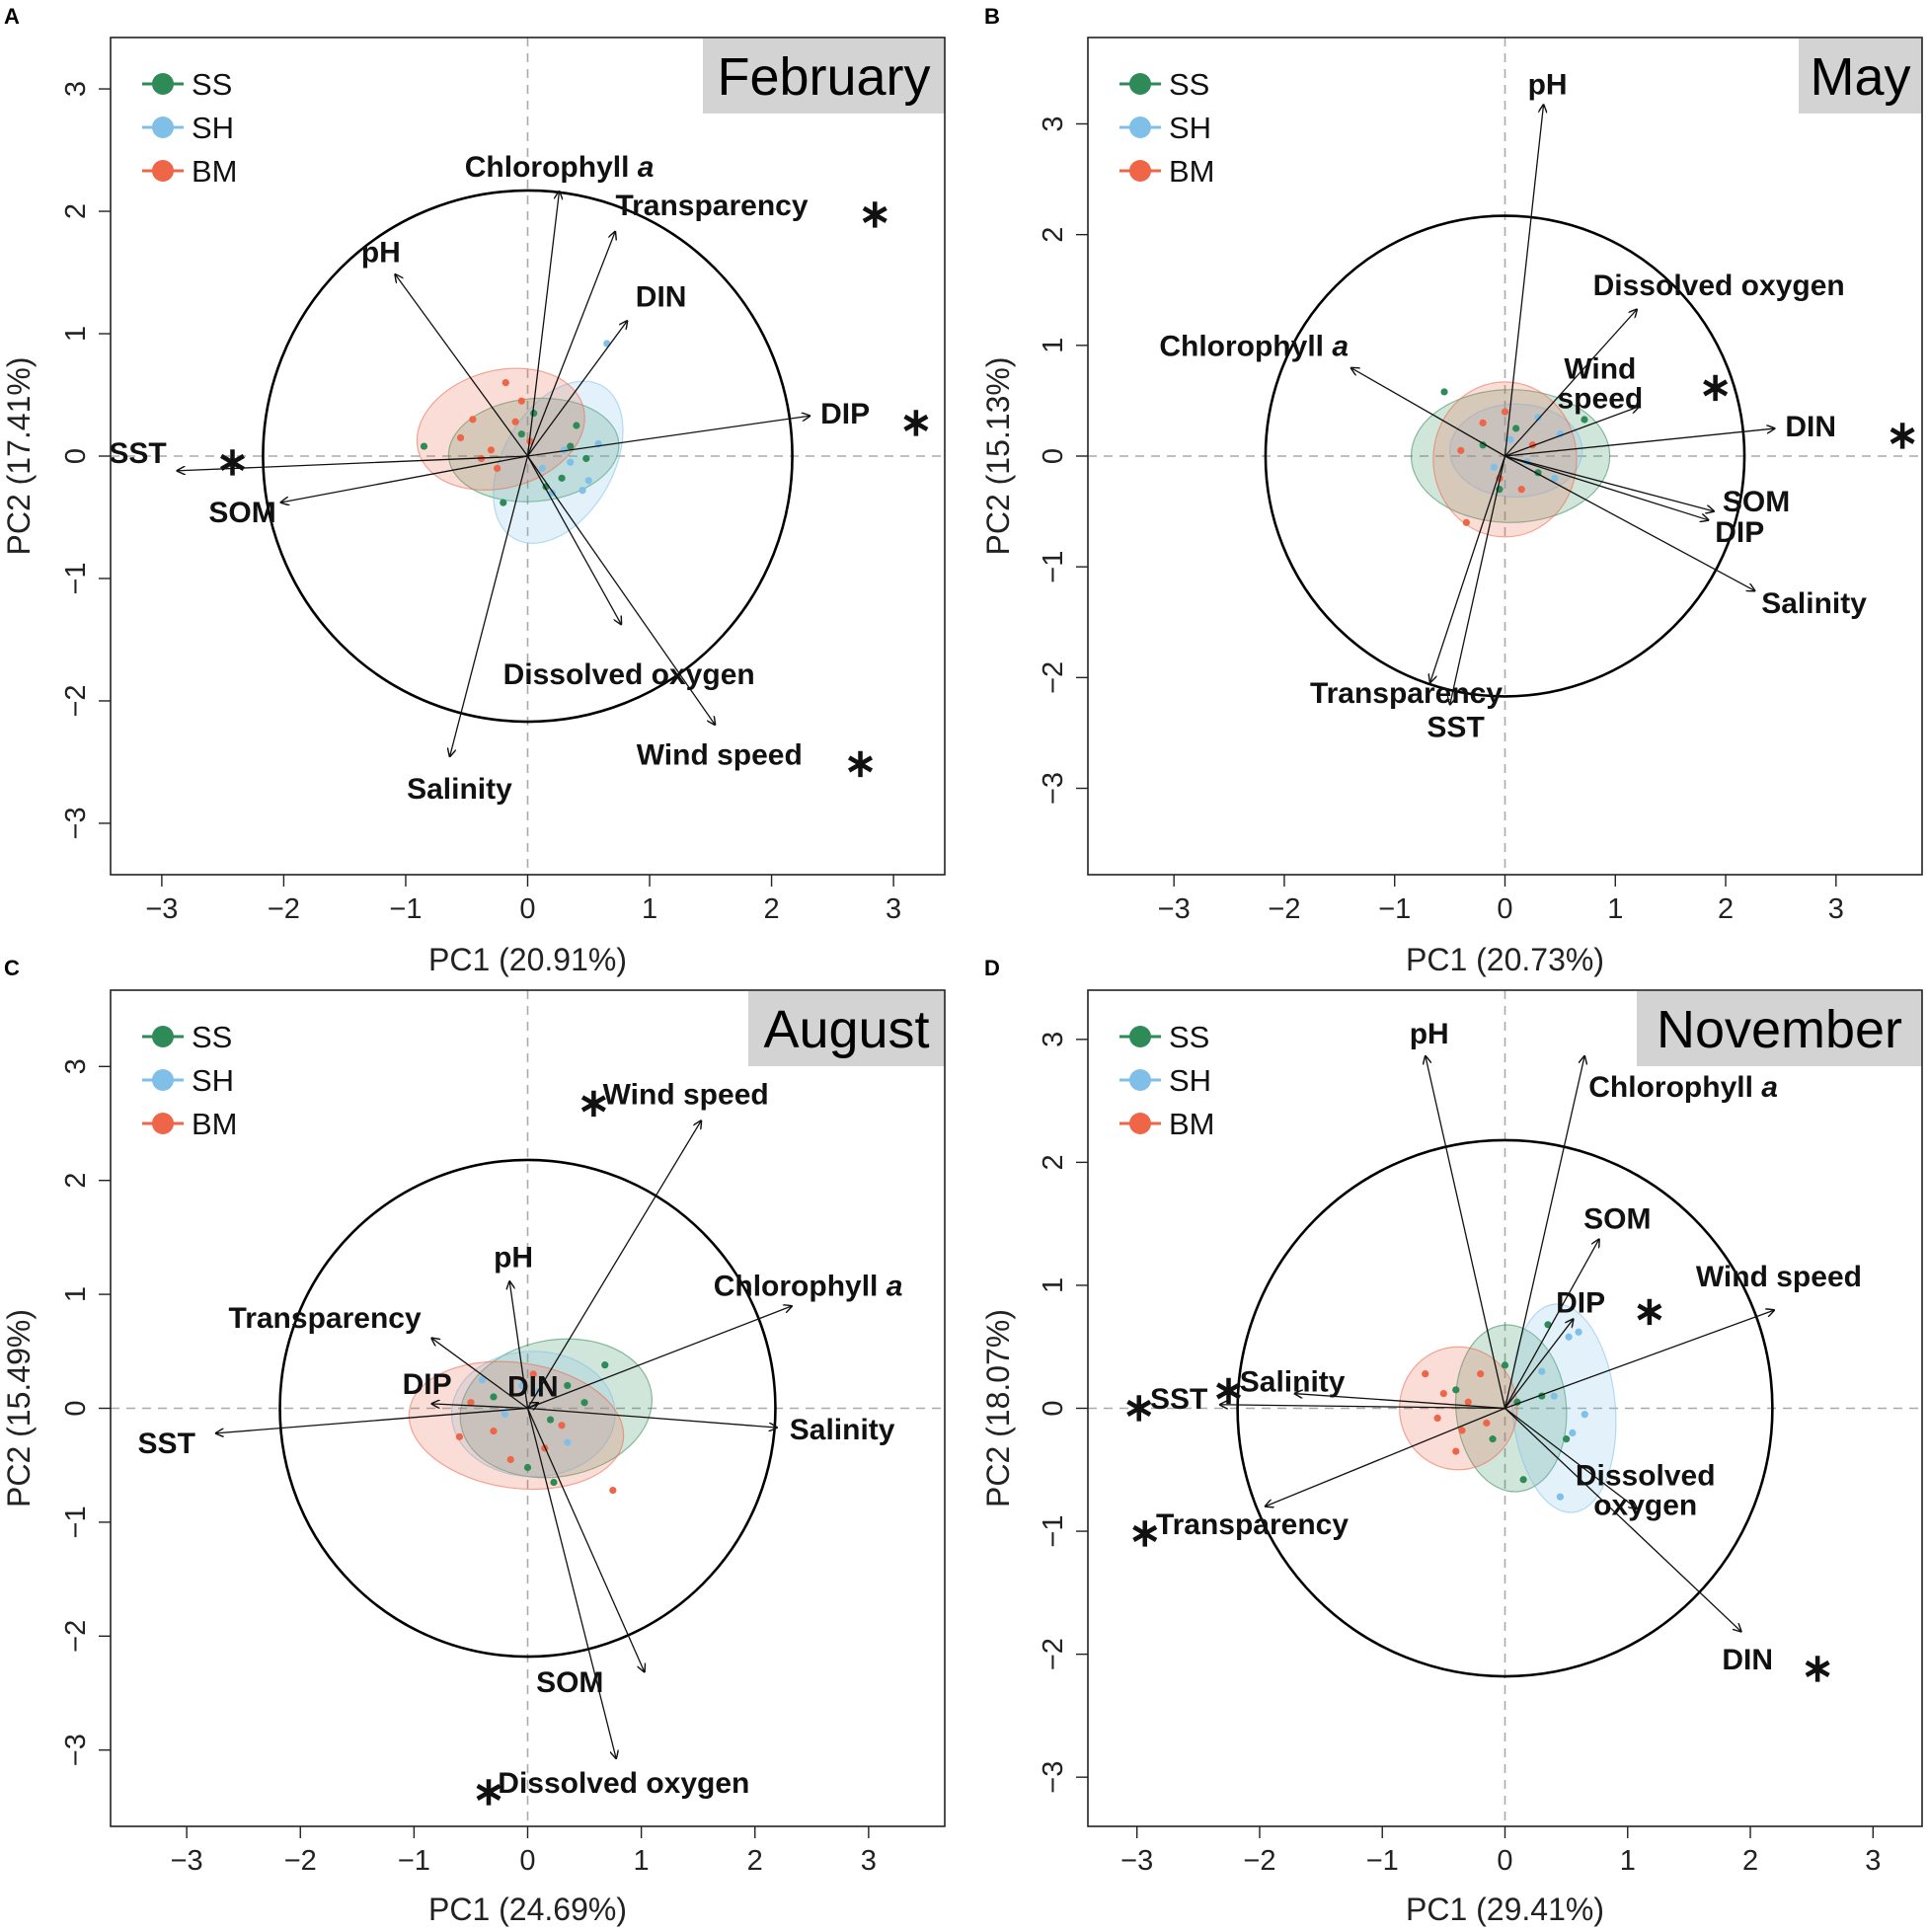 Image resolution: width=1928 pixels, height=1932 pixels. I want to click on vector-label-line: speed, so click(1601, 399).